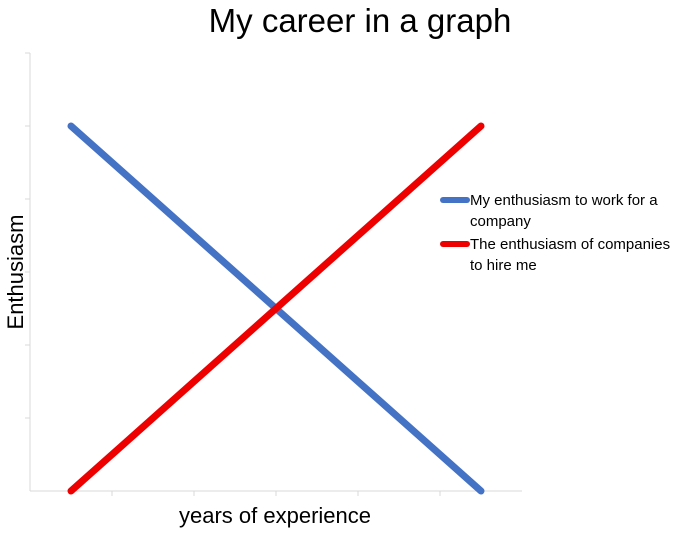  Describe the element at coordinates (564, 211) in the screenshot. I see `legend-label-series-1: My enthusiasm to work for a company` at that location.